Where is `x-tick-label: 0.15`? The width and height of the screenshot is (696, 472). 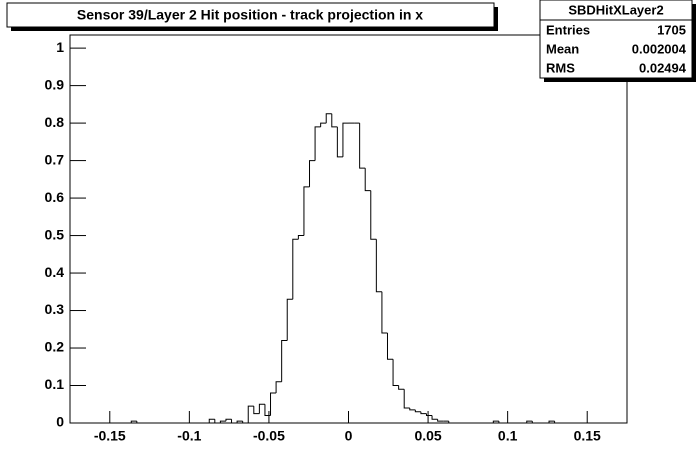 x-tick-label: 0.15 is located at coordinates (587, 436).